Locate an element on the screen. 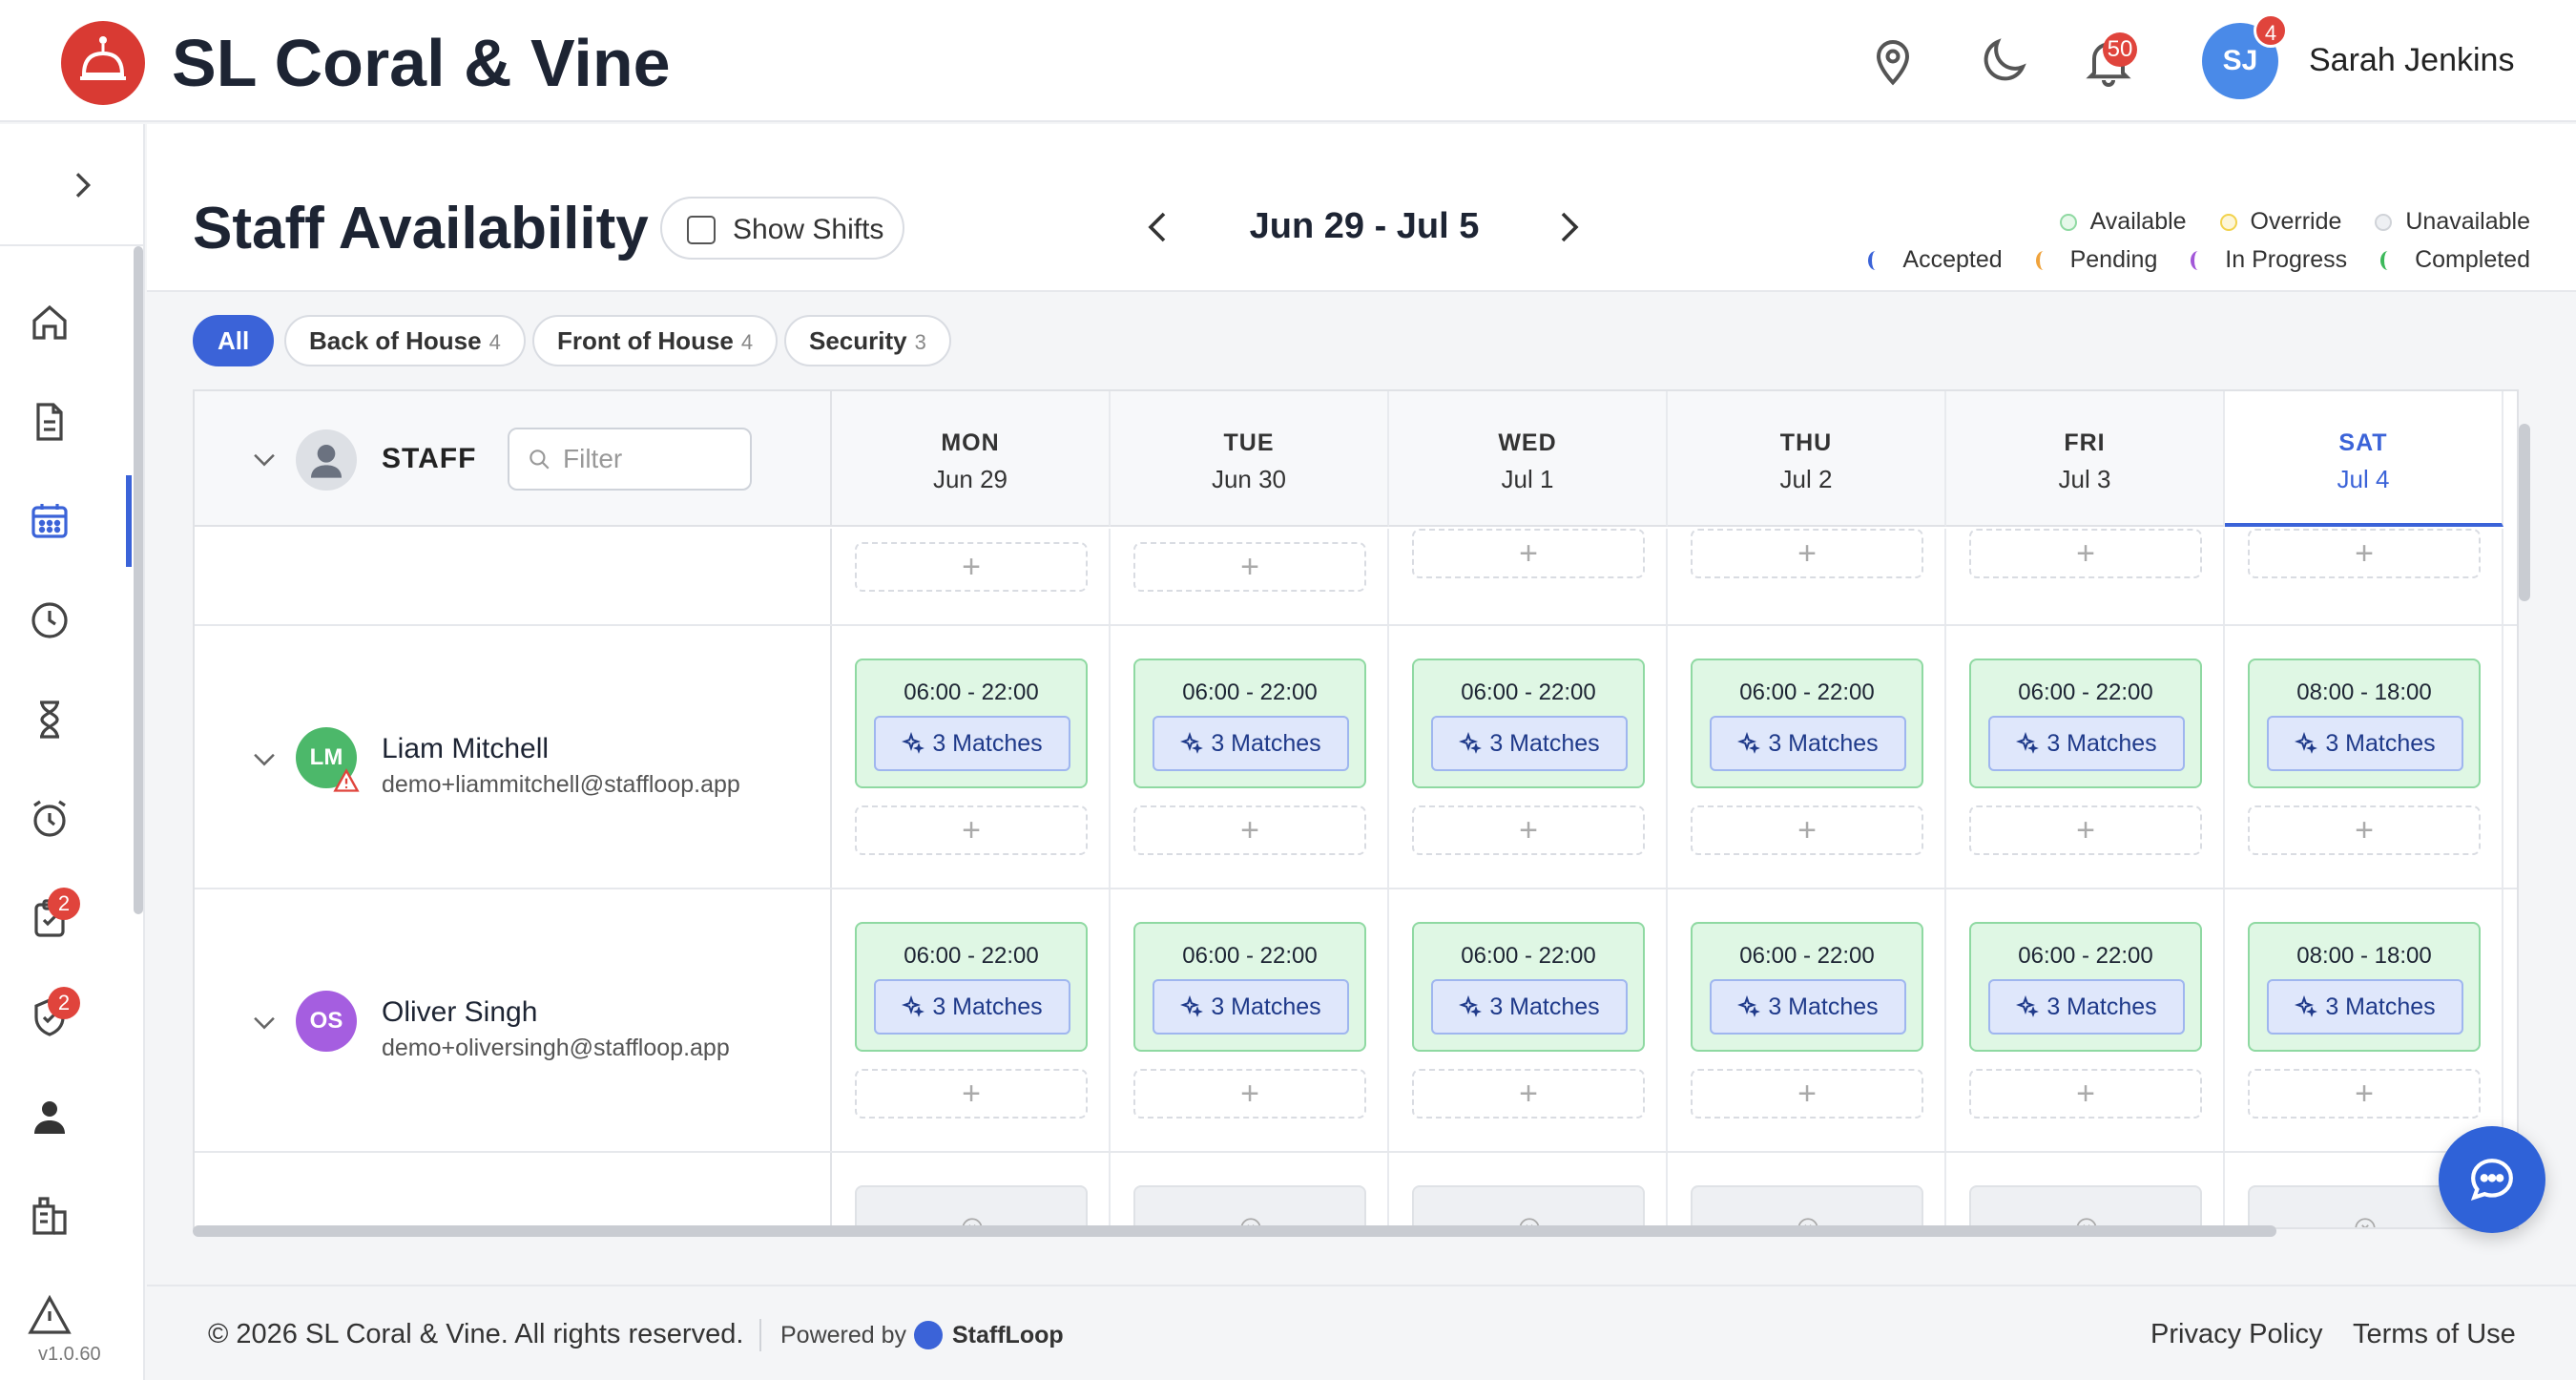 This screenshot has width=2576, height=1380. show-shifts-toggle: Show Shifts is located at coordinates (782, 228).